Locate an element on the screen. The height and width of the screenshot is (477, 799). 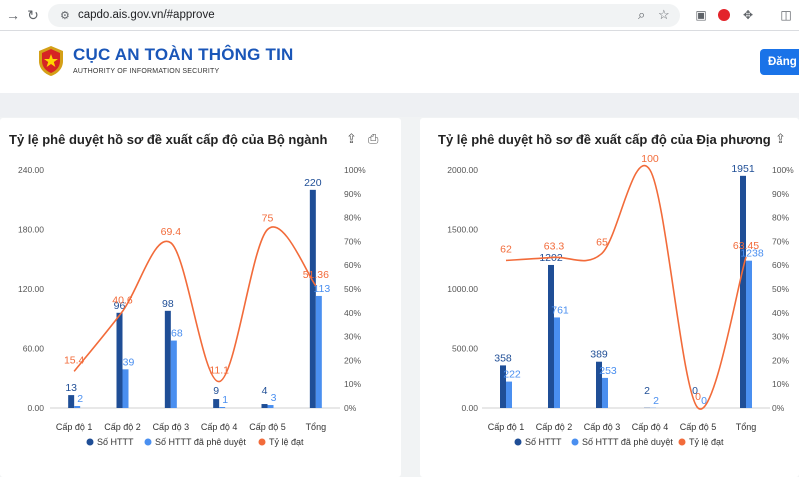
bookmark-star-icon: ☆ is located at coordinates (664, 14).